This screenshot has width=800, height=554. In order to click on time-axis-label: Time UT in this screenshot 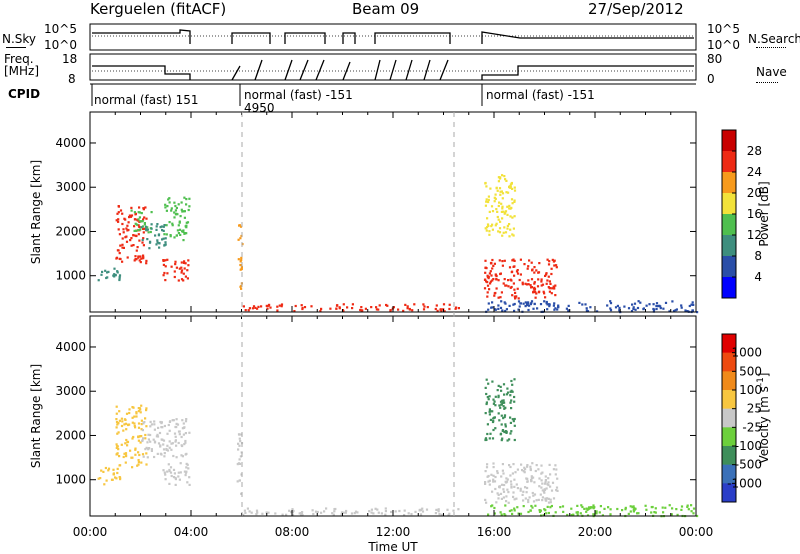, I will do `click(392, 547)`.